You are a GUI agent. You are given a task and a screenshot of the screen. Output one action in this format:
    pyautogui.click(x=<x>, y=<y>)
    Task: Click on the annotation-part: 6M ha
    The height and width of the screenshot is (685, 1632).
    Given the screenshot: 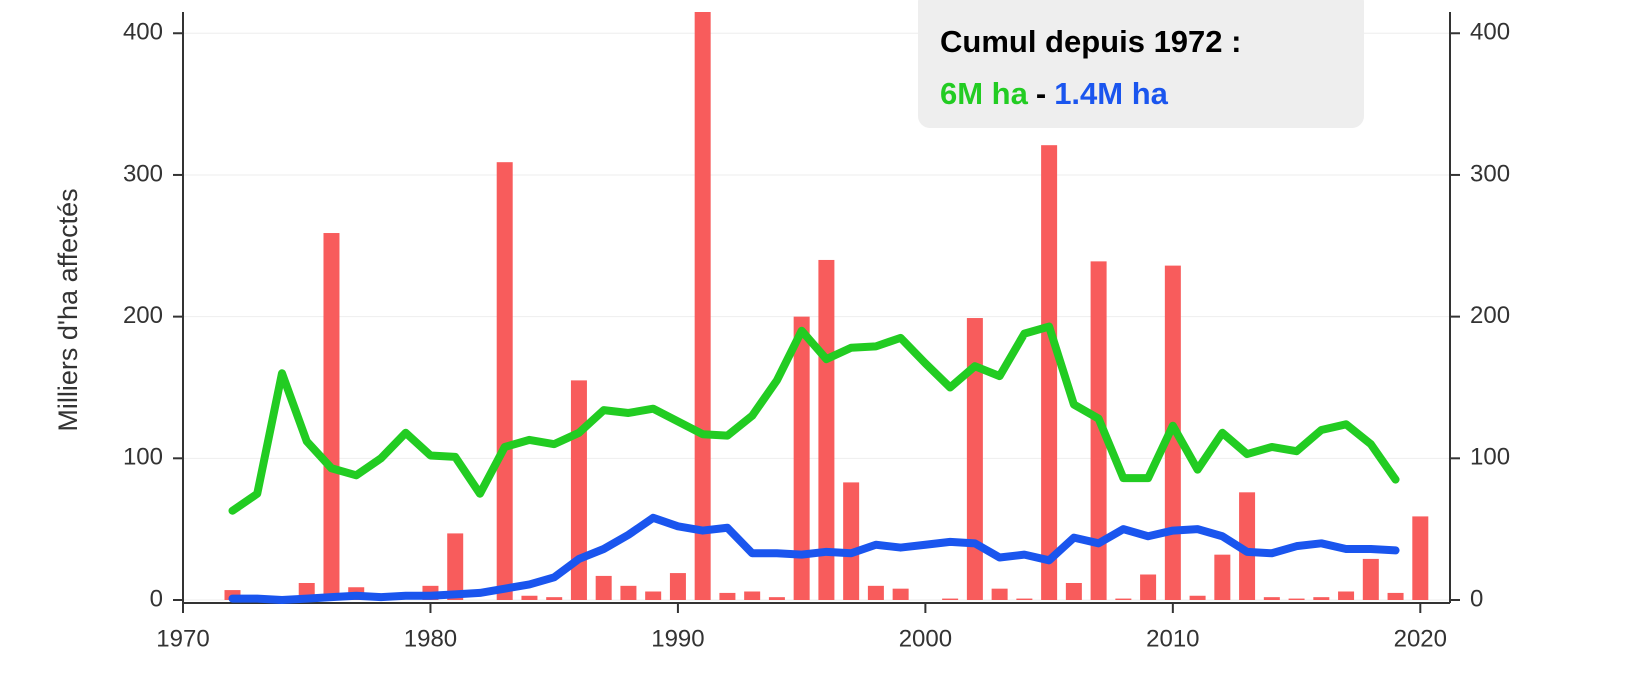 What is the action you would take?
    pyautogui.click(x=984, y=93)
    